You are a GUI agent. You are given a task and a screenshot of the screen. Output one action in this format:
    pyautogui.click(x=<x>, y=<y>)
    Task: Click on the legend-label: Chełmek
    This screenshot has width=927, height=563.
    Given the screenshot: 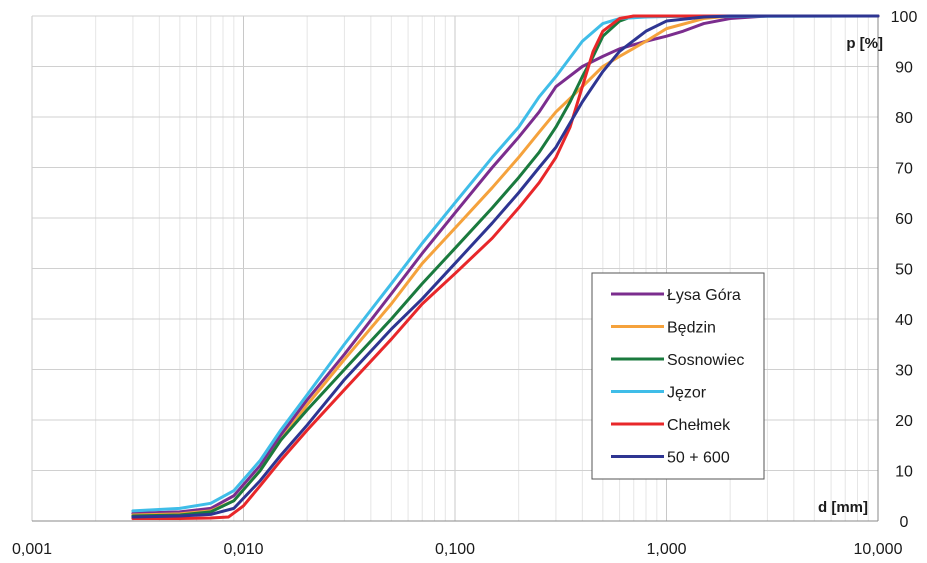 What is the action you would take?
    pyautogui.click(x=699, y=425)
    